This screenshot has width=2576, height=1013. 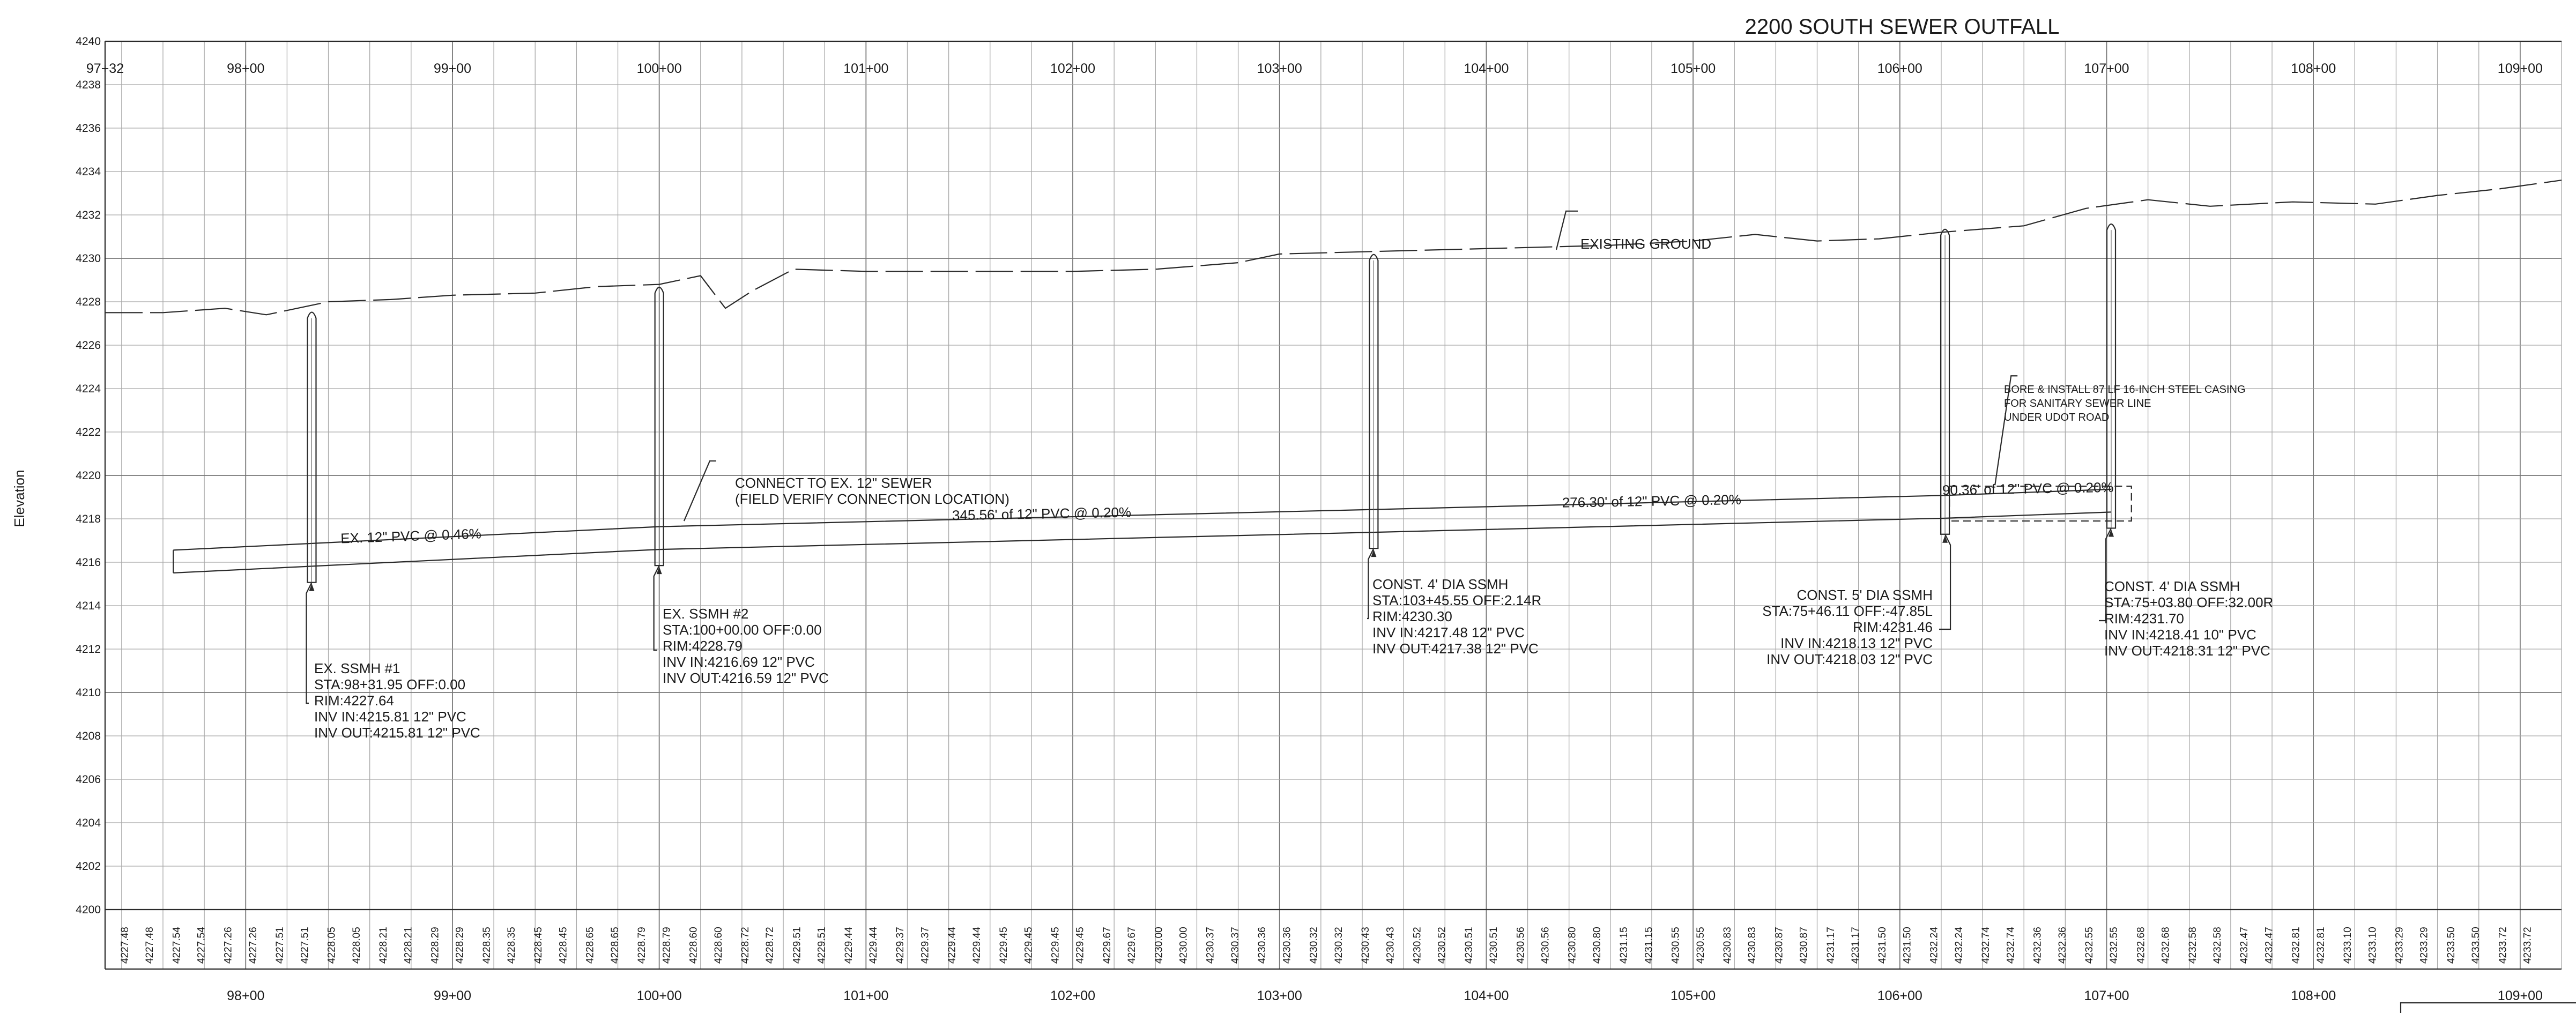 I want to click on ground-elevation-label: 4230.36, so click(x=1262, y=946).